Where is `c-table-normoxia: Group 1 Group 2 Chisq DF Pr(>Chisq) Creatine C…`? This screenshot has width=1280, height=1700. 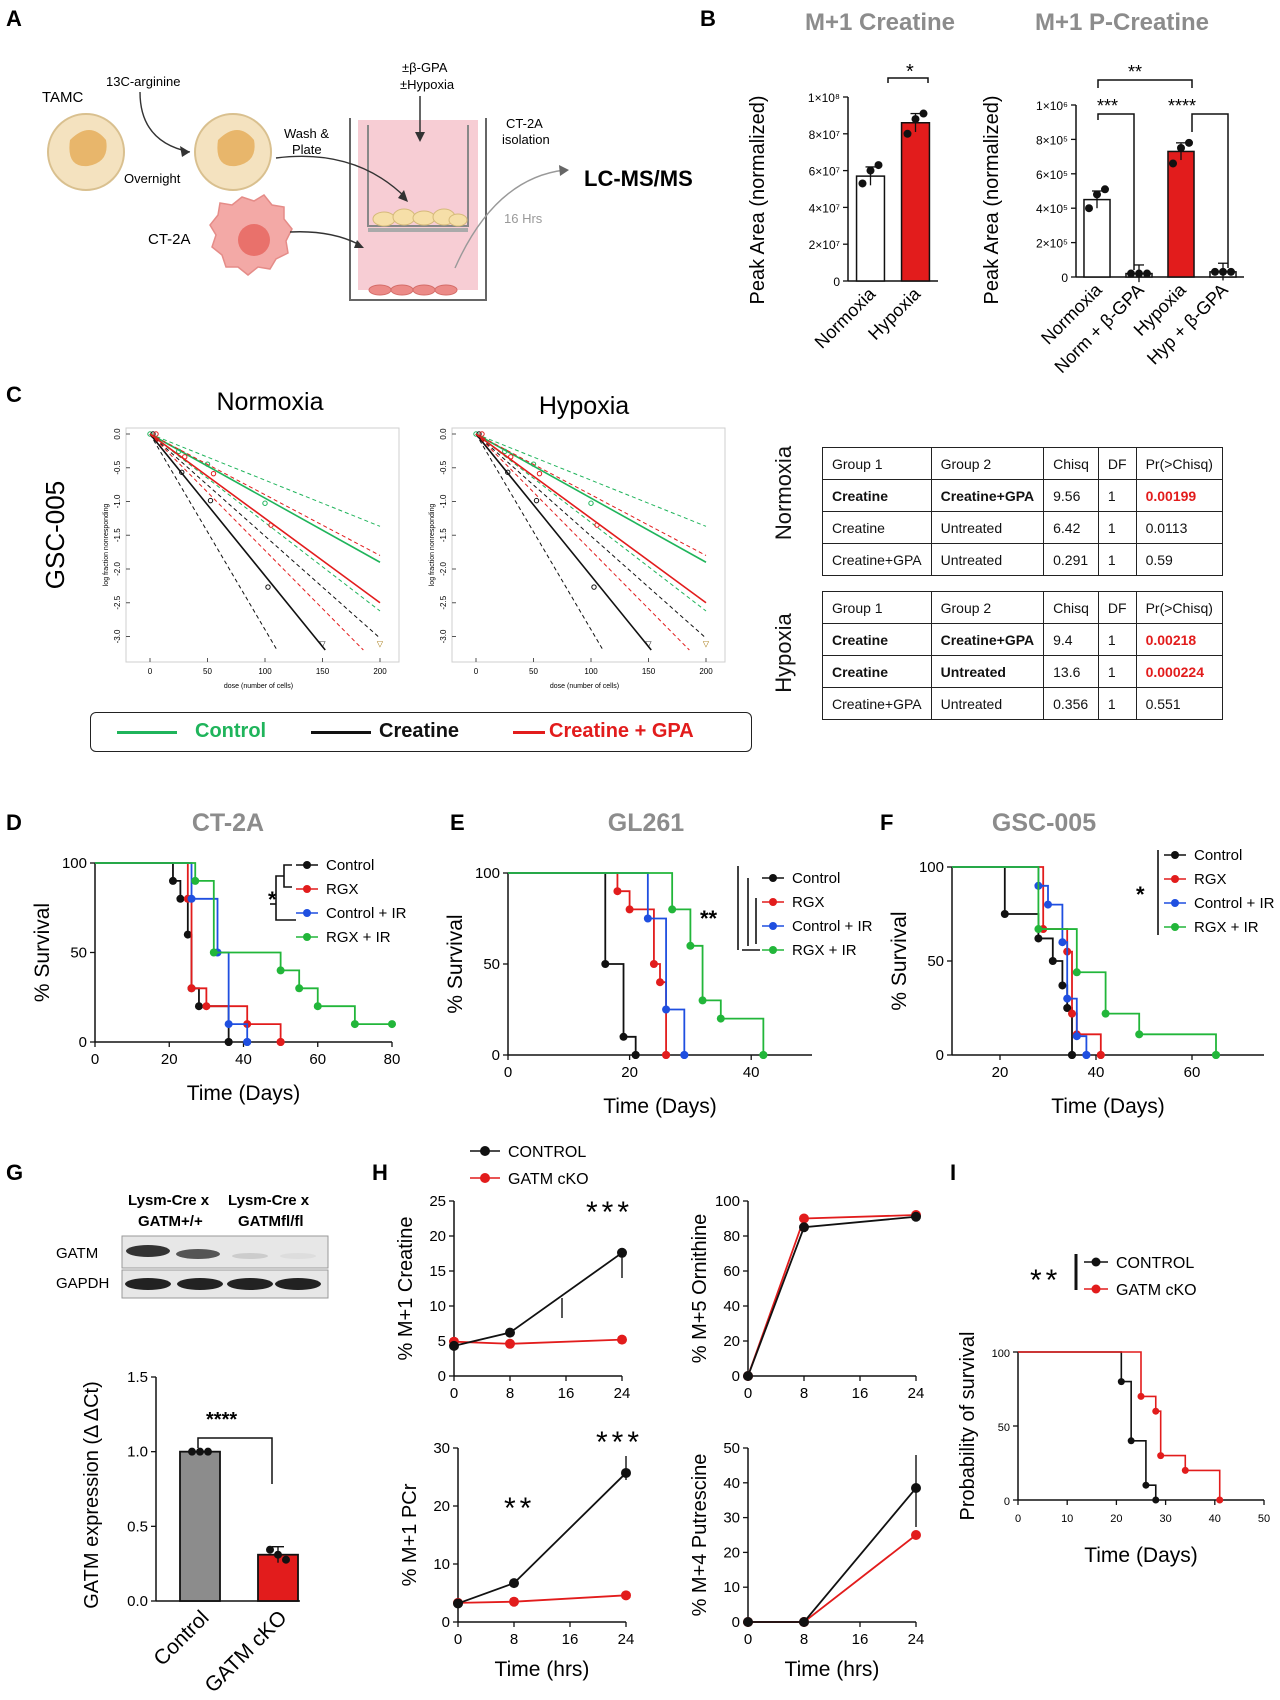 c-table-normoxia: Group 1 Group 2 Chisq DF Pr(>Chisq) Creatine C… is located at coordinates (1022, 511).